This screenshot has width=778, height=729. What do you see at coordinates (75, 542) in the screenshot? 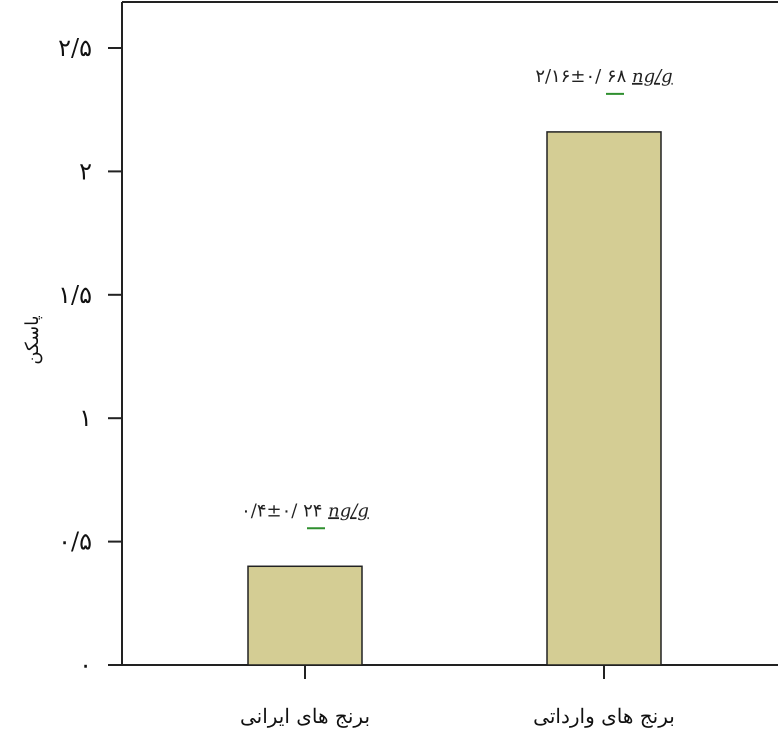
I see `y-tick-label: ۰/۵` at bounding box center [75, 542].